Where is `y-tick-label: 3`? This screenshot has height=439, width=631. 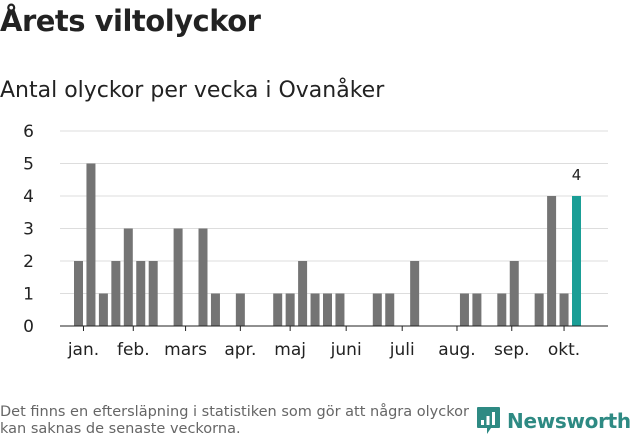
y-tick-label: 3 is located at coordinates (28, 230).